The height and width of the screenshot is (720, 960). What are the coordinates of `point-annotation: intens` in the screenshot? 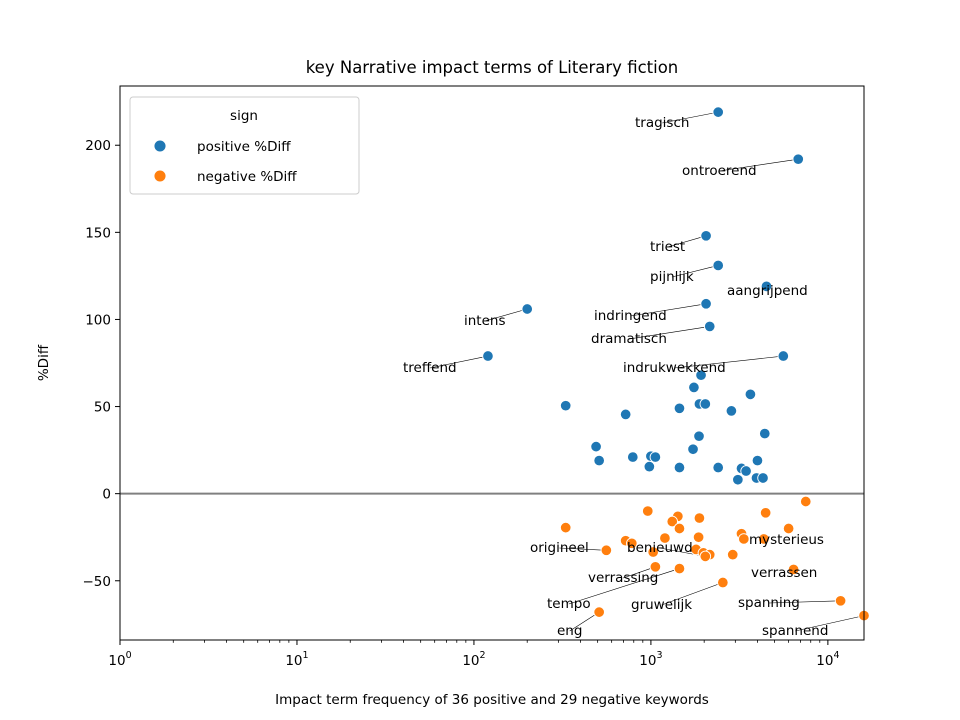 It's located at (485, 321).